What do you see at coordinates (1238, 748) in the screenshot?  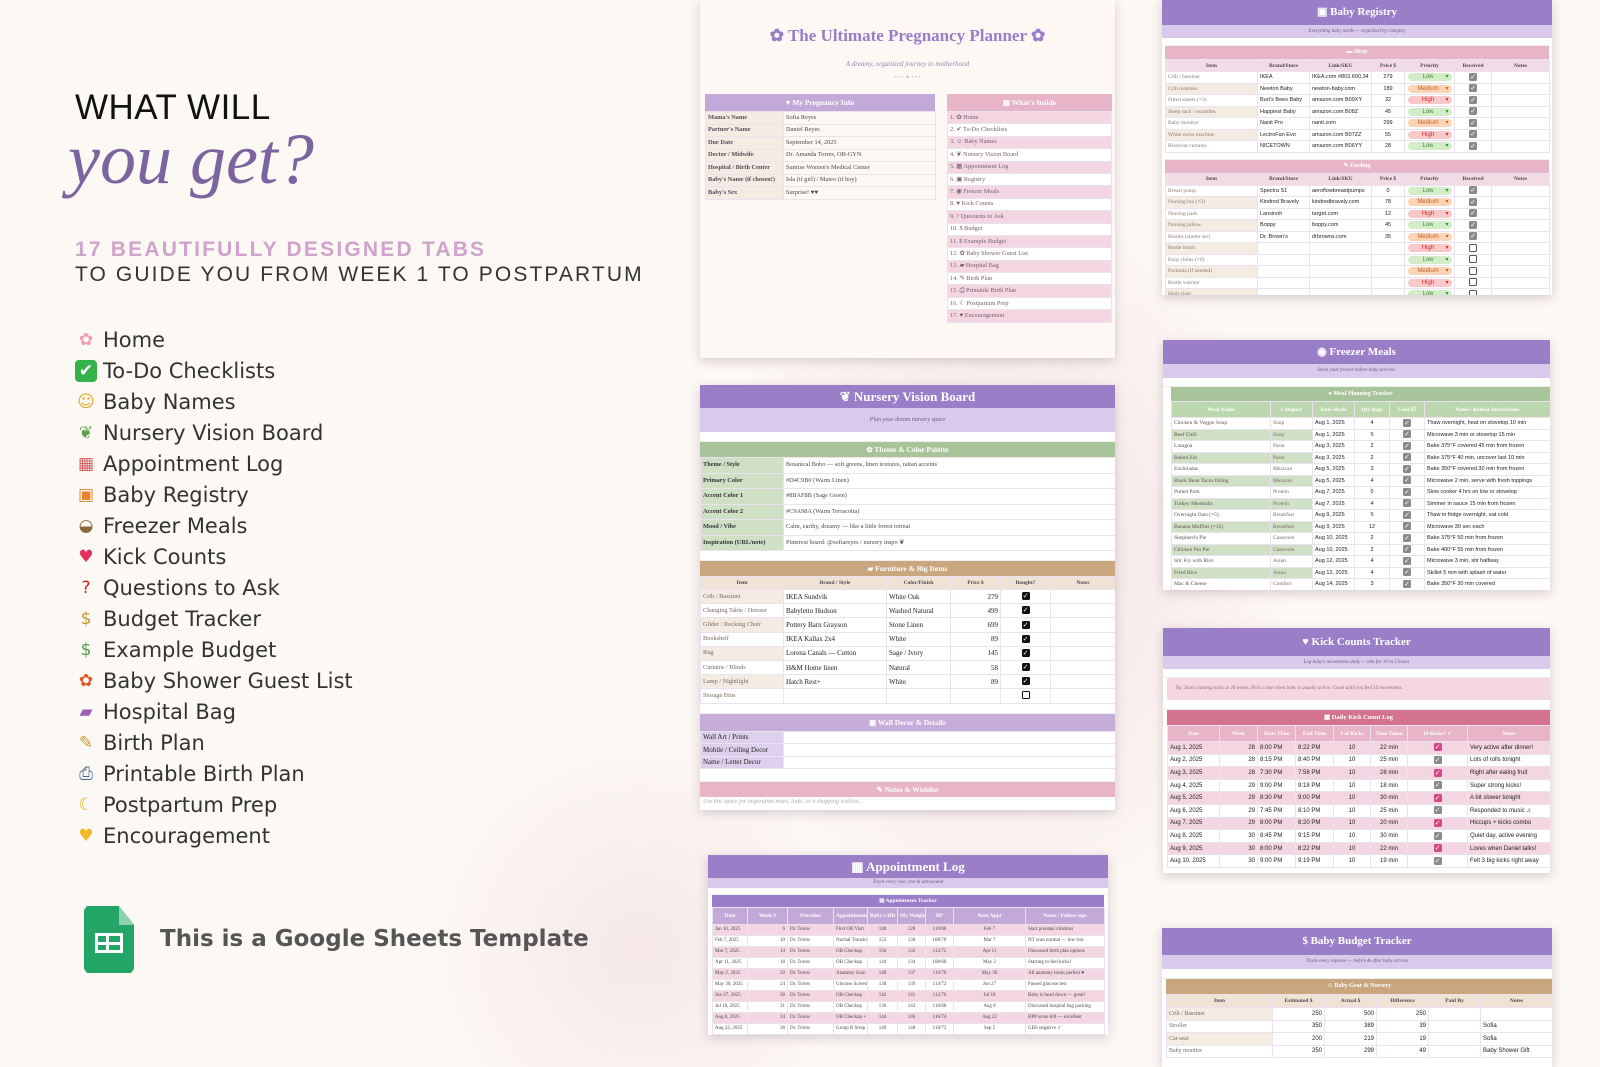 I see `table-cell: 28` at bounding box center [1238, 748].